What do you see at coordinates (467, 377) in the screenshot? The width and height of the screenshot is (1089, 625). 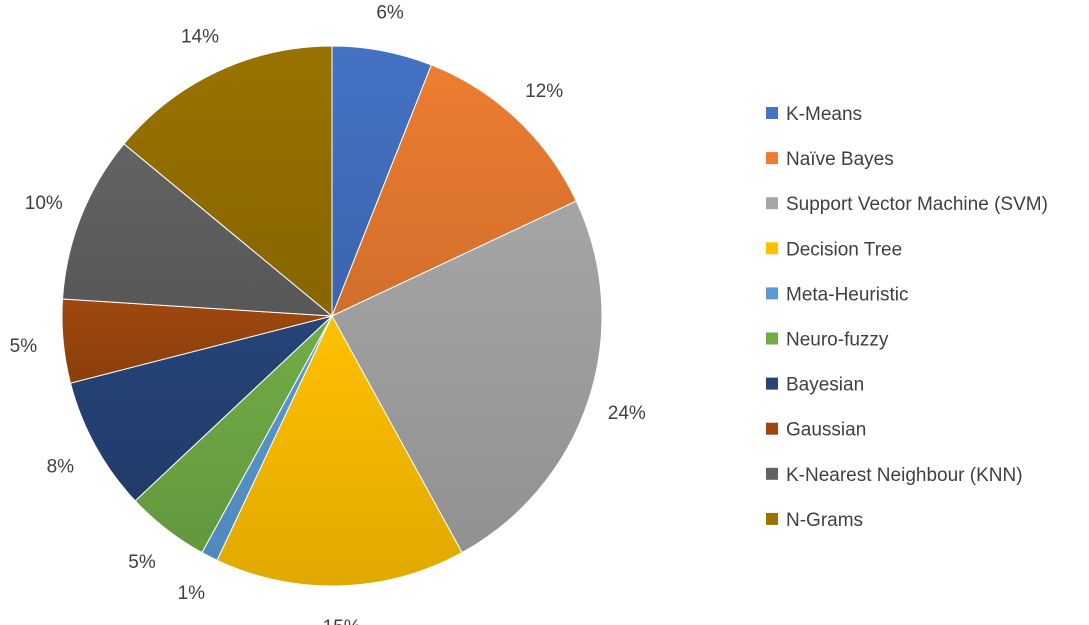 I see `pie-slice-support-vector-machine-svm` at bounding box center [467, 377].